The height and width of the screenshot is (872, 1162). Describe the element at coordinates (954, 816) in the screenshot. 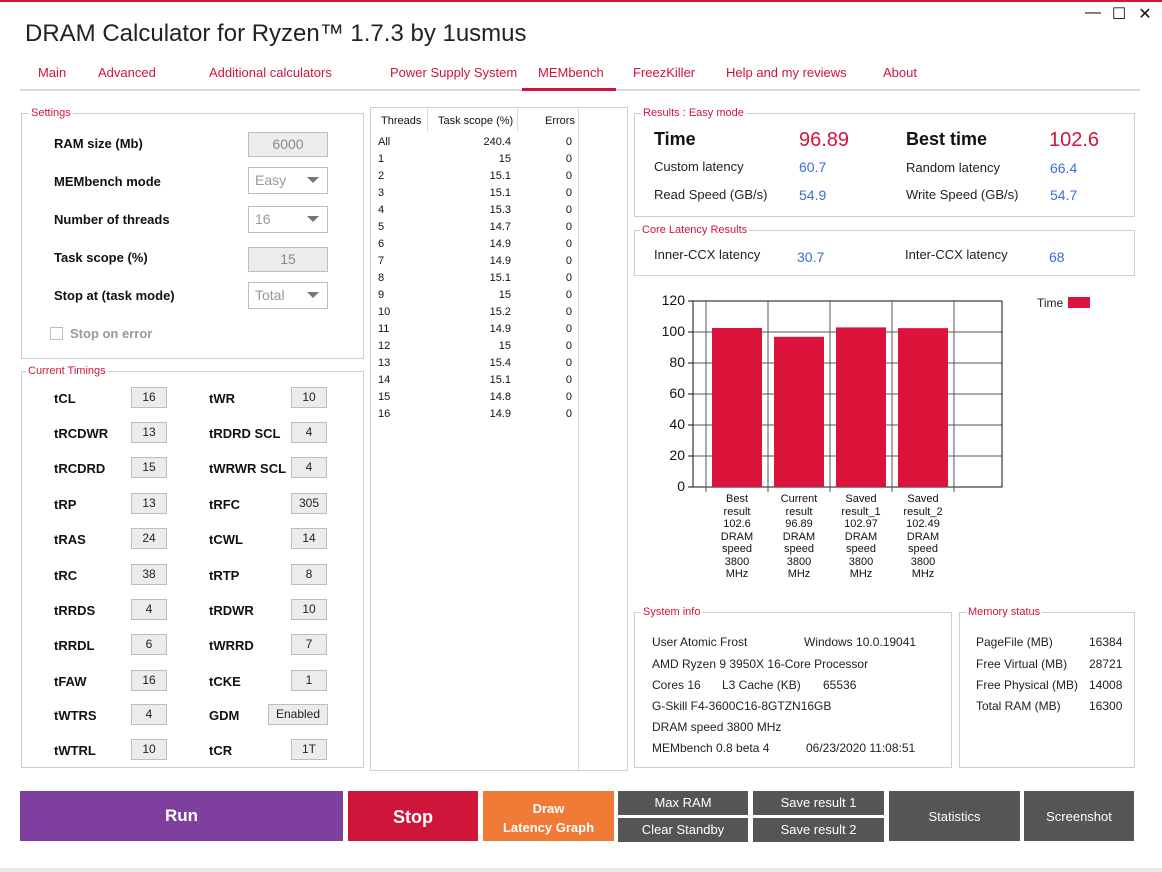

I see `statistics-button: Statistics` at that location.